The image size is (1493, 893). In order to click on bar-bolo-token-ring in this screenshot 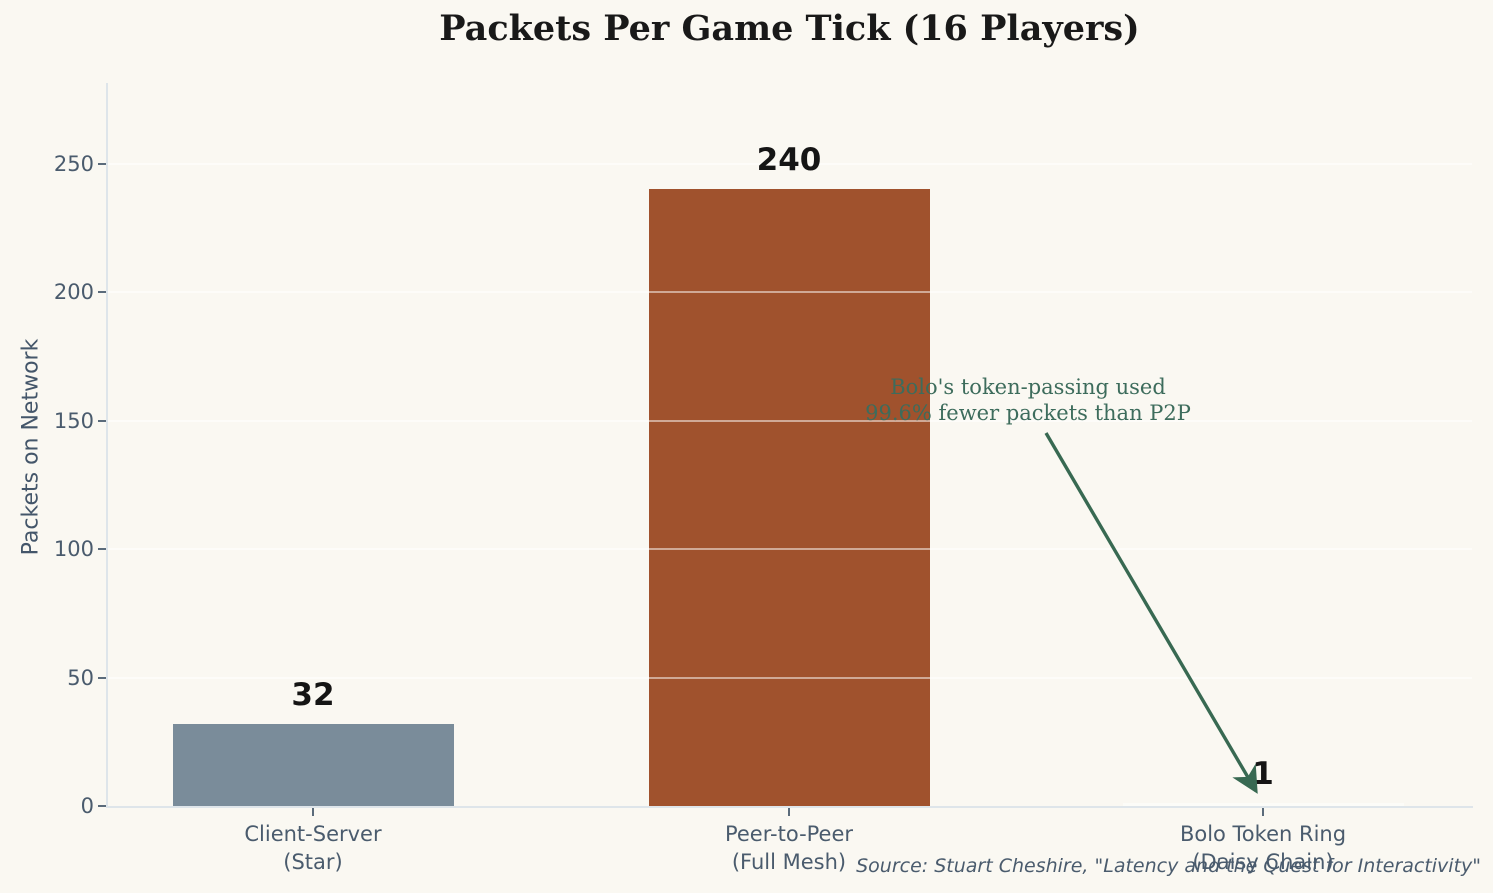, I will do `click(1263, 804)`.